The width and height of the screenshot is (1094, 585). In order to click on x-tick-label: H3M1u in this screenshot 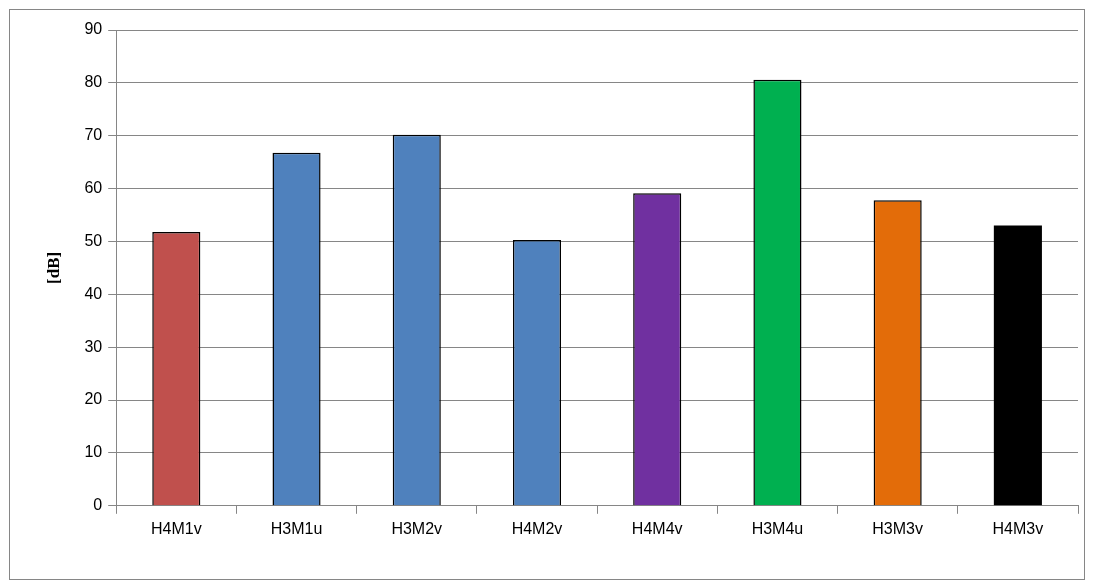, I will do `click(296, 528)`.